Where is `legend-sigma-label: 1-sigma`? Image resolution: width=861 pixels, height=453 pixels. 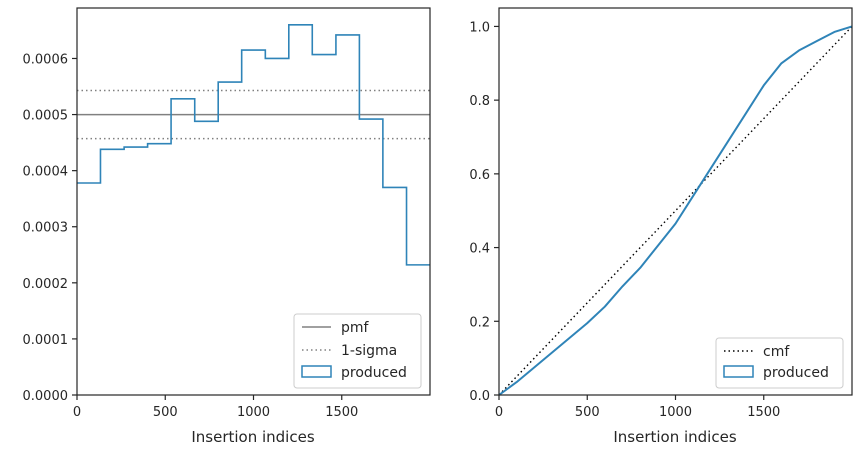 legend-sigma-label: 1-sigma is located at coordinates (369, 351).